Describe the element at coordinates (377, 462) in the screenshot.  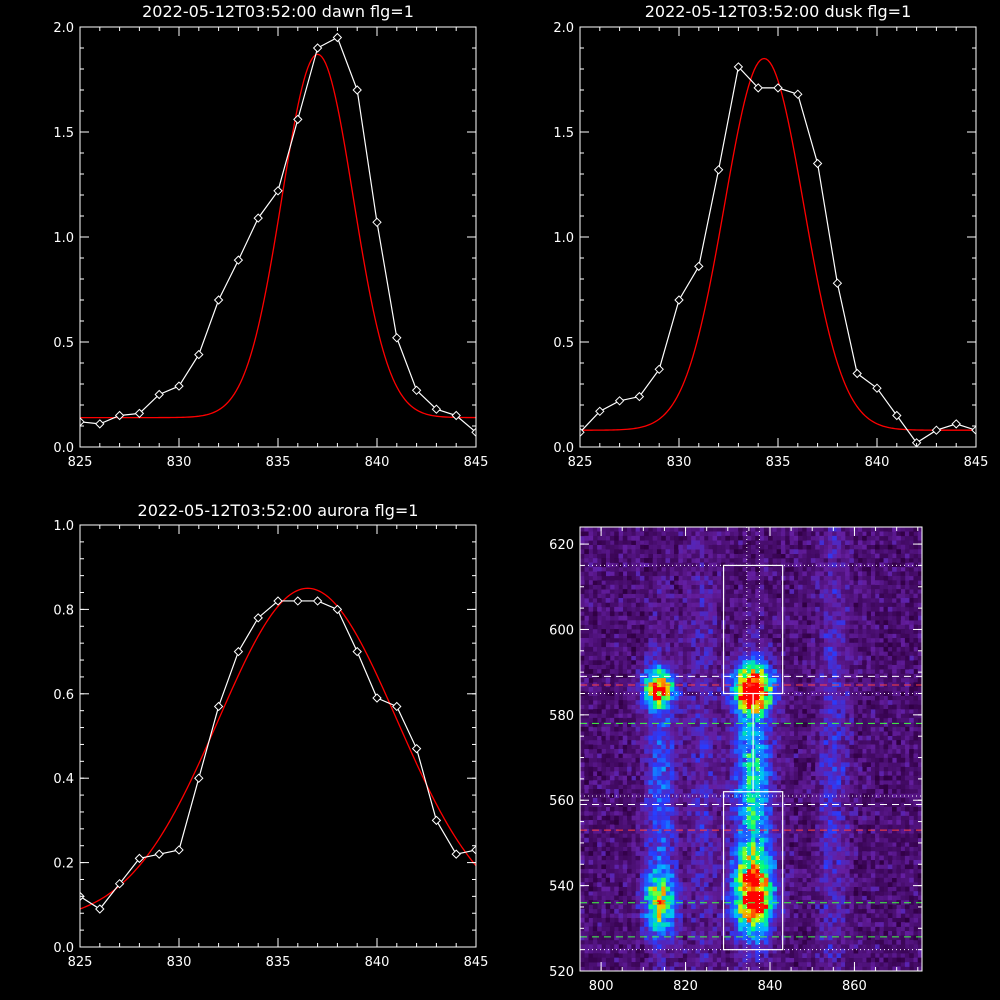
I see `x-tick-label: 840` at that location.